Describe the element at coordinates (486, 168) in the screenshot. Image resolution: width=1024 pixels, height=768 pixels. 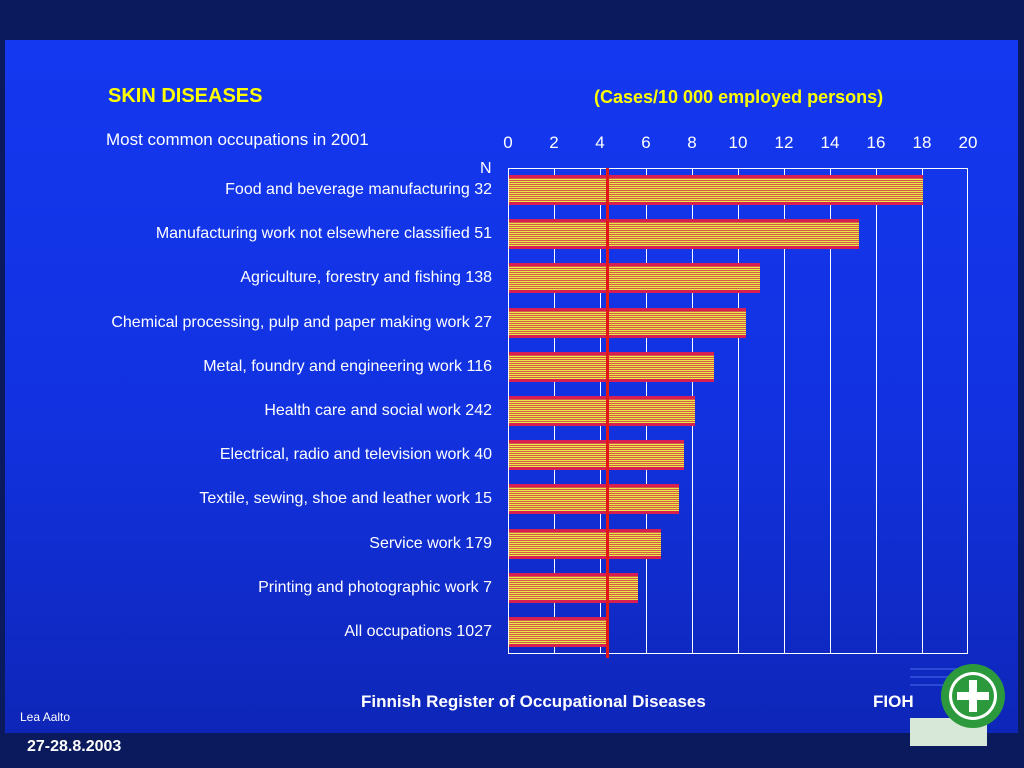
I see `n-column-label: N` at that location.